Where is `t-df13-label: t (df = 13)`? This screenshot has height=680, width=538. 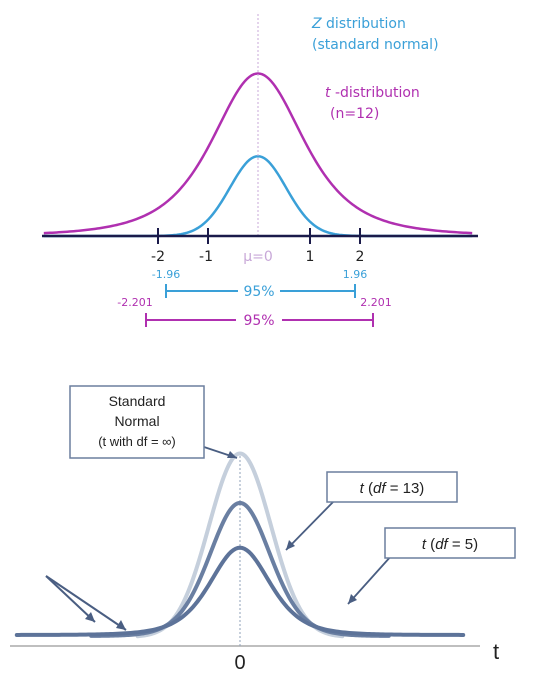 t-df13-label: t (df = 13) is located at coordinates (392, 488).